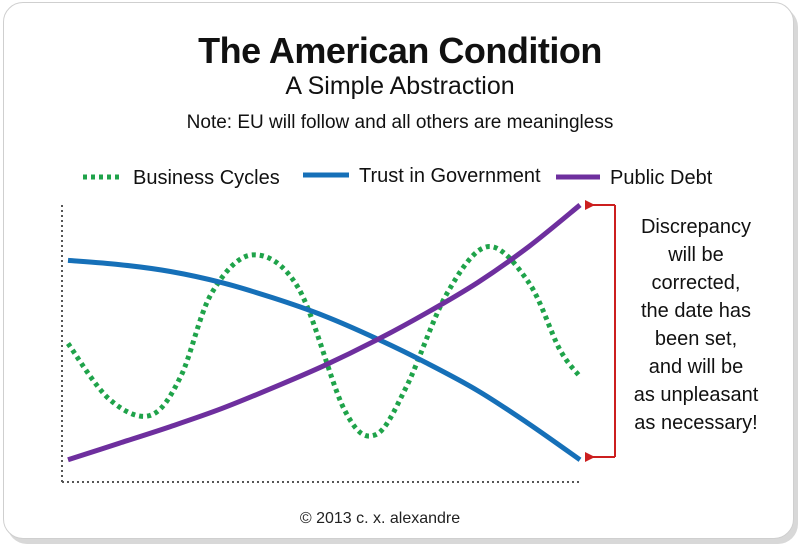 The width and height of the screenshot is (800, 545). I want to click on annotation-line: the date has, so click(696, 311).